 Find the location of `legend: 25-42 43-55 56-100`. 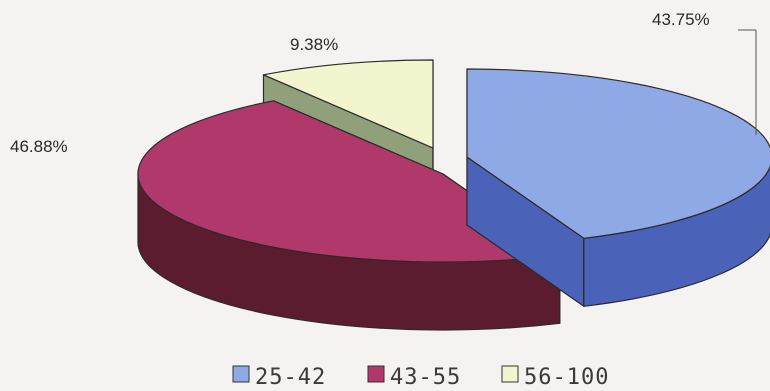

legend: 25-42 43-55 56-100 is located at coordinates (420, 377).